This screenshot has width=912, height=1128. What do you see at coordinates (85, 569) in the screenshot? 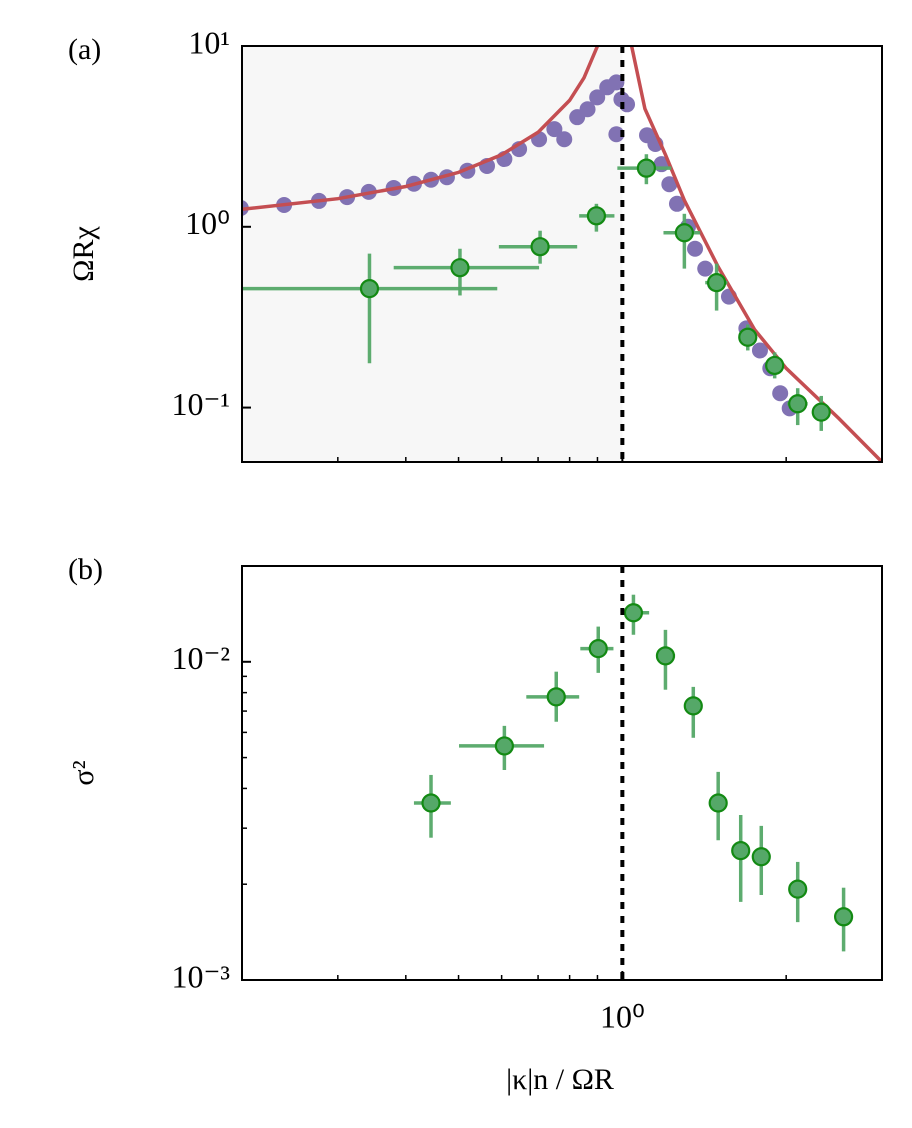
I see `panel-label: (b)` at bounding box center [85, 569].